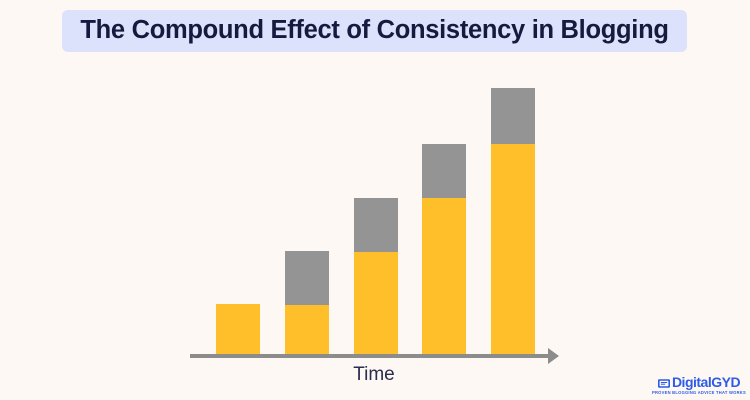  I want to click on logo-wordmark: DigitalGYD, so click(706, 381).